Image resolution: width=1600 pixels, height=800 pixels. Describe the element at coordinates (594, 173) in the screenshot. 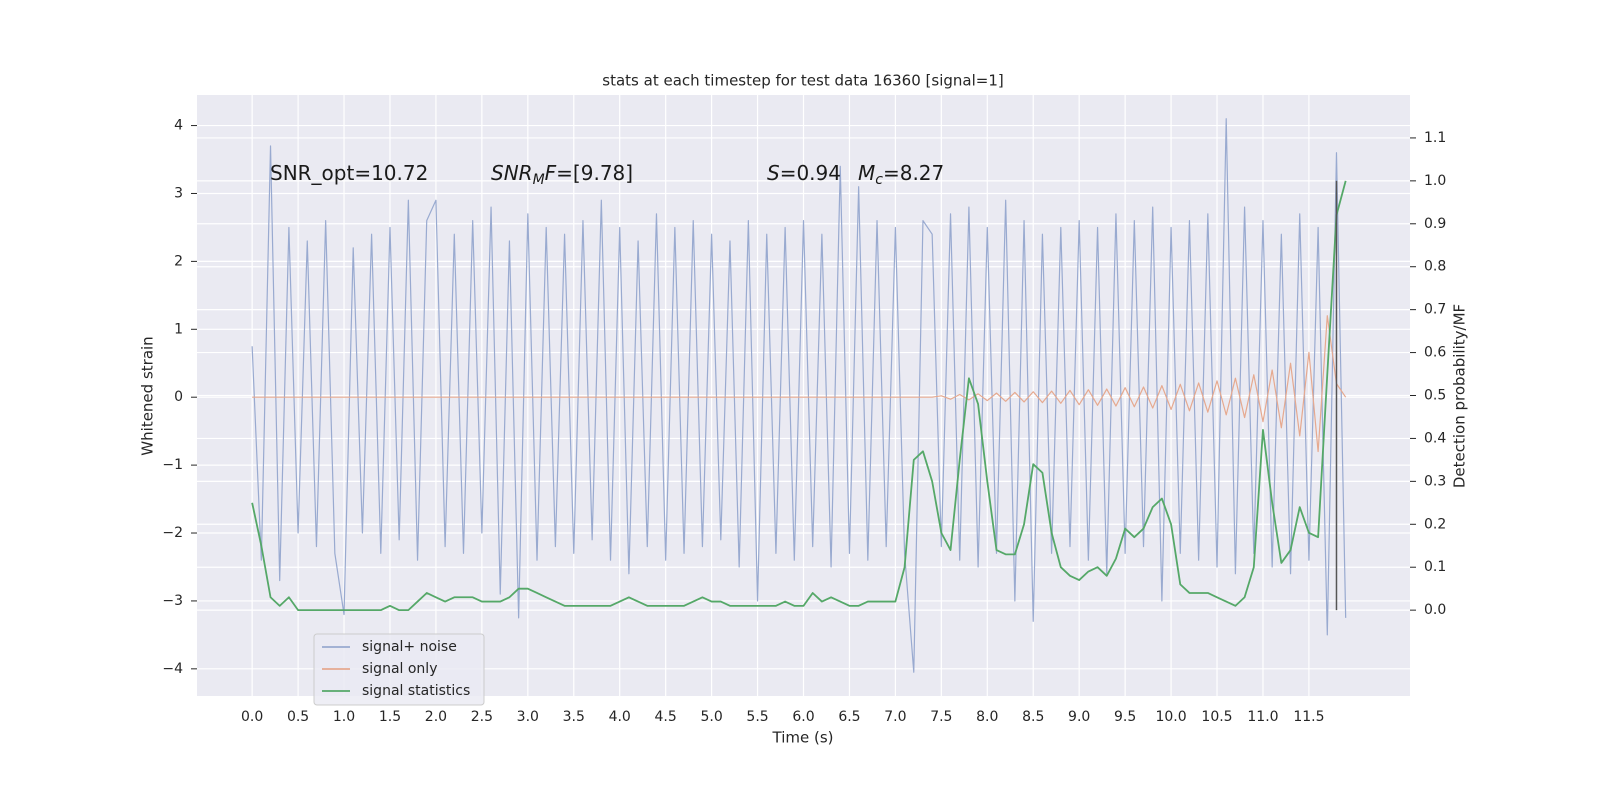

I see `annotation-part: =[9.78]` at that location.